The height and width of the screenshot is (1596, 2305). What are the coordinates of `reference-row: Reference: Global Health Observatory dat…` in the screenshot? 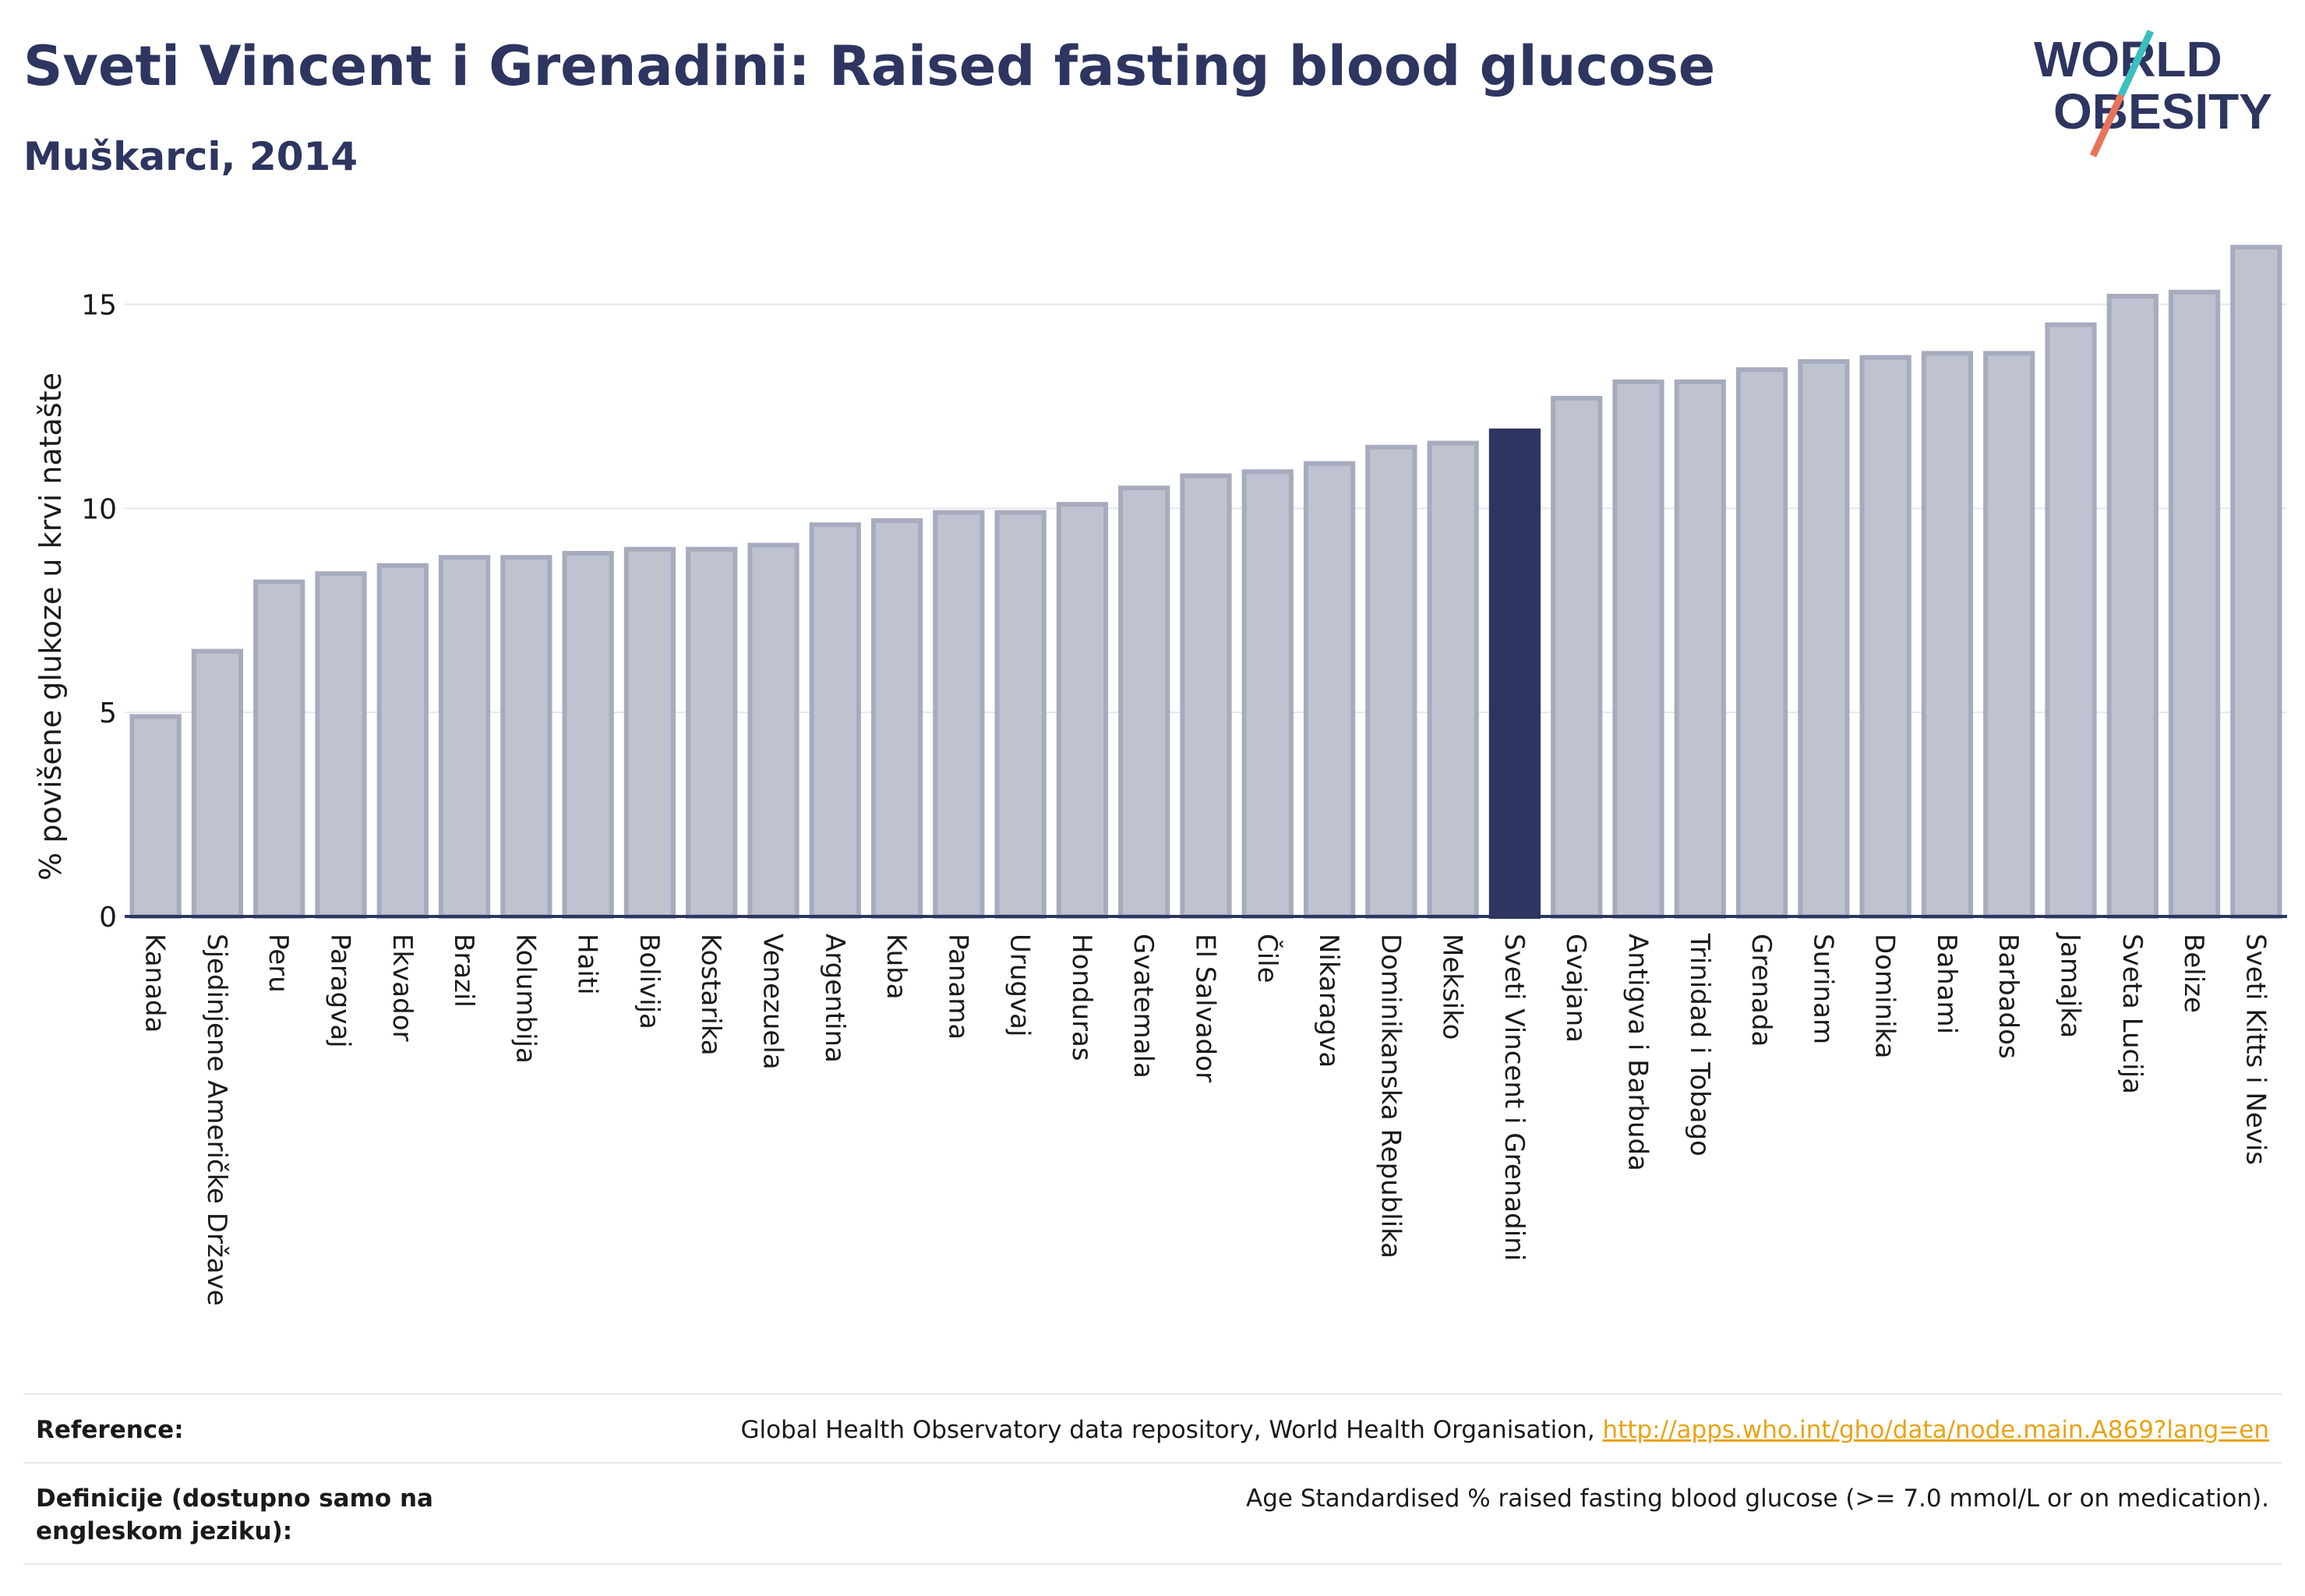 It's located at (1152, 1427).